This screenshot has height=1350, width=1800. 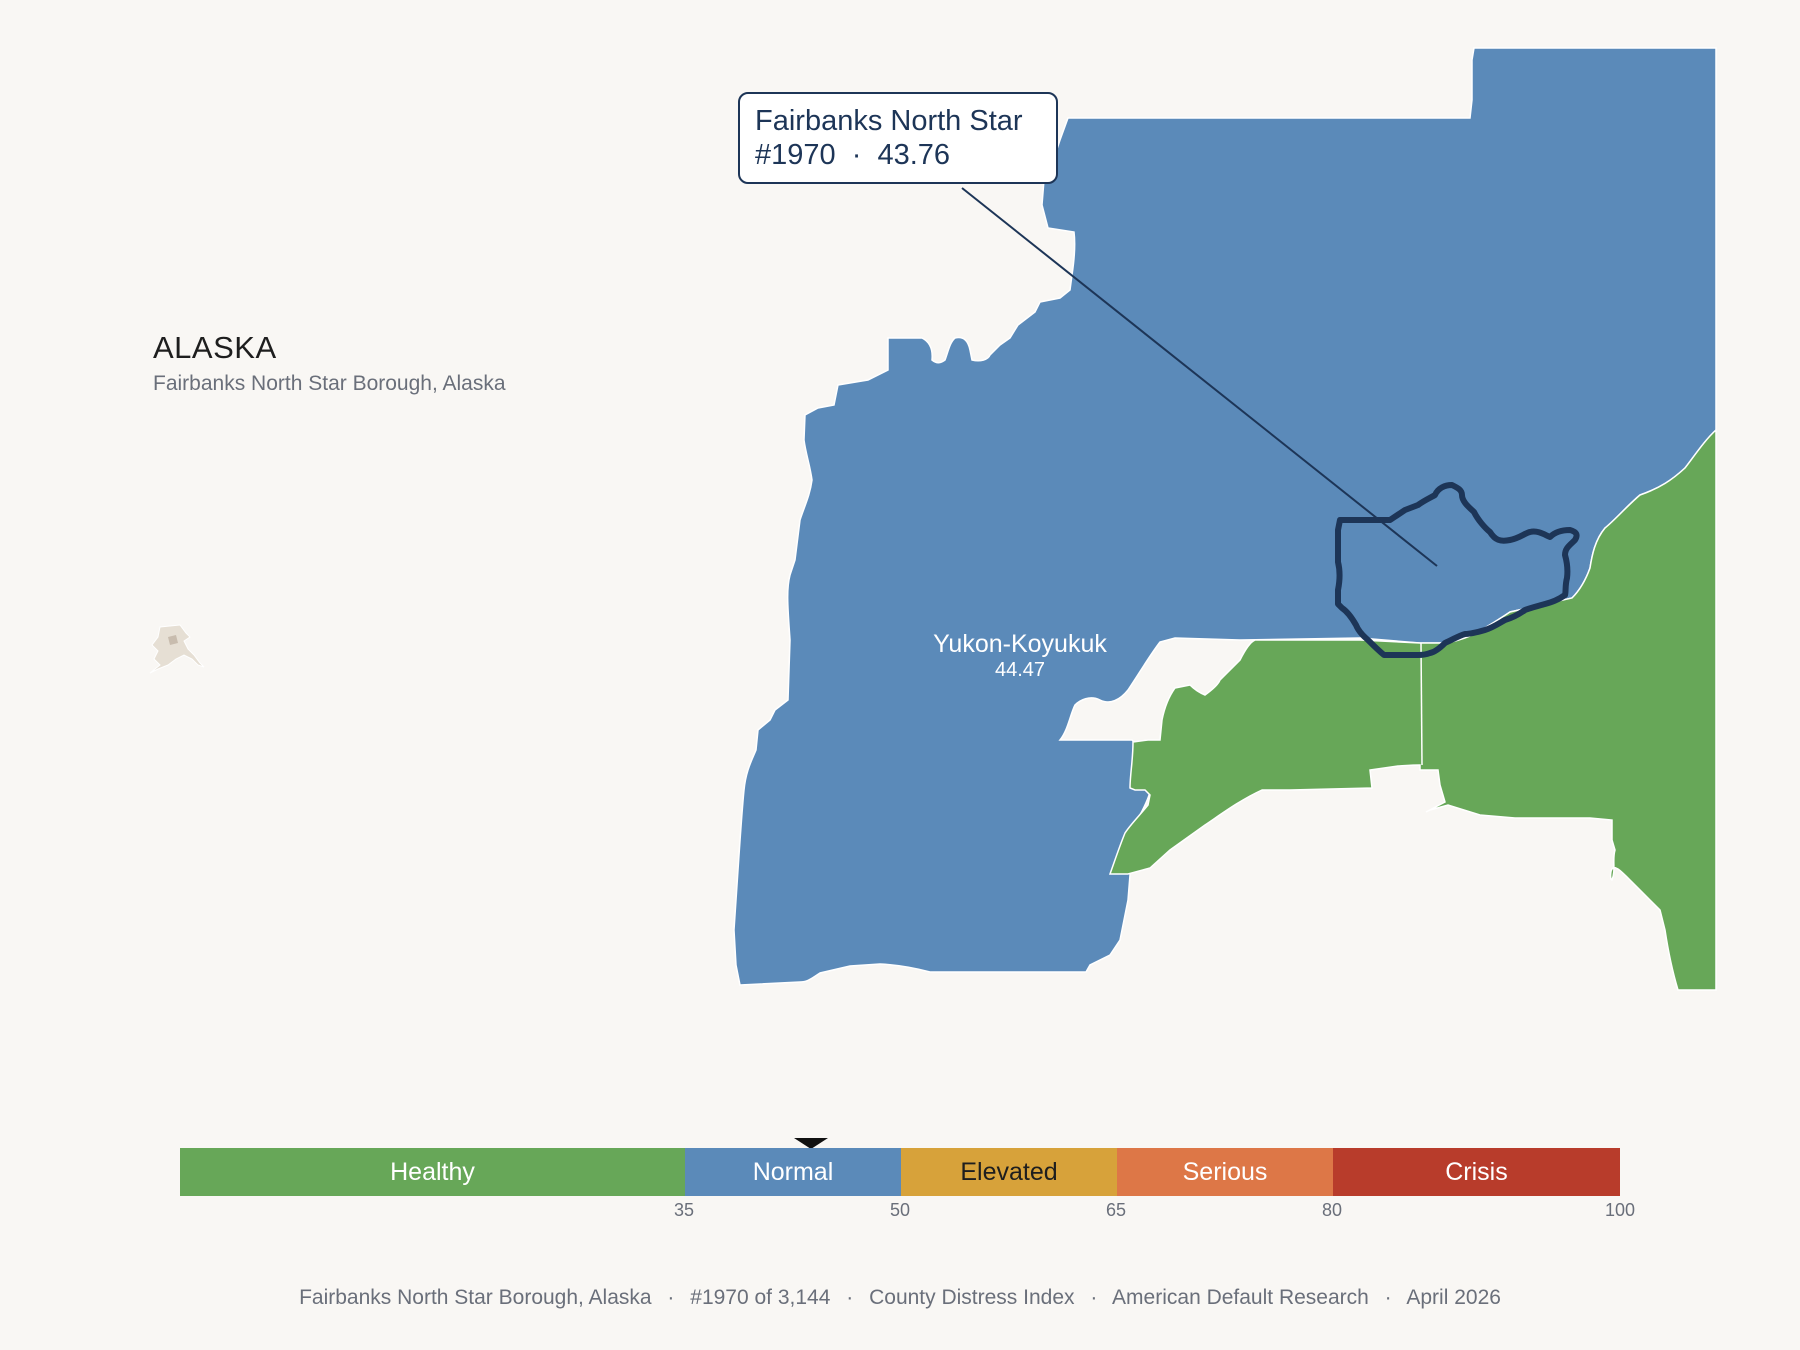 I want to click on footer-date: April 2026, so click(x=1453, y=1297).